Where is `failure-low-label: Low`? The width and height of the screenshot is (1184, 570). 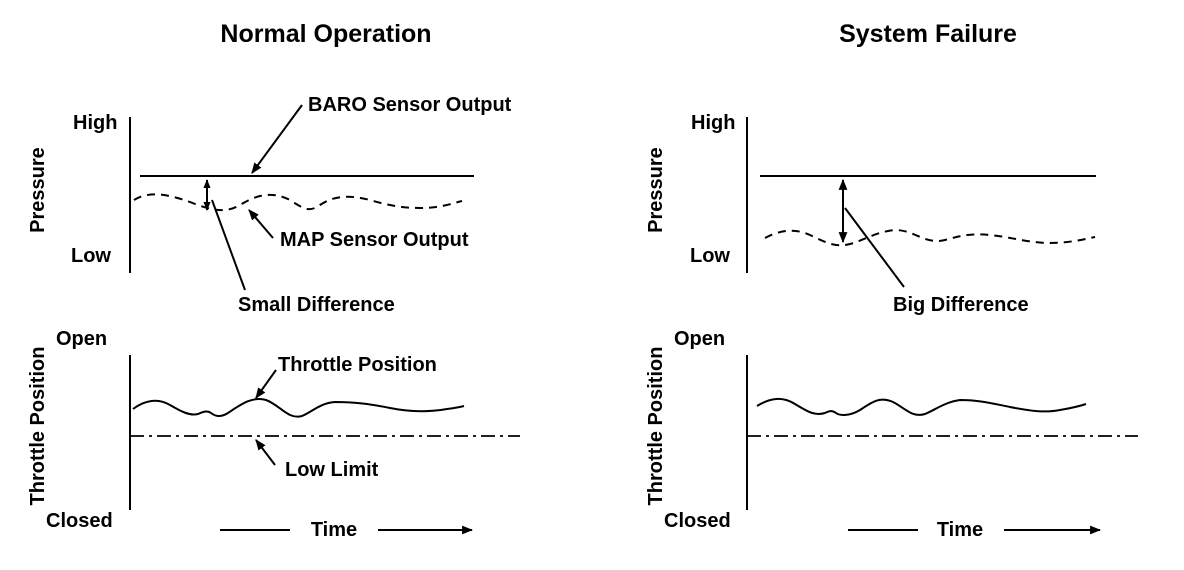
failure-low-label: Low is located at coordinates (710, 256).